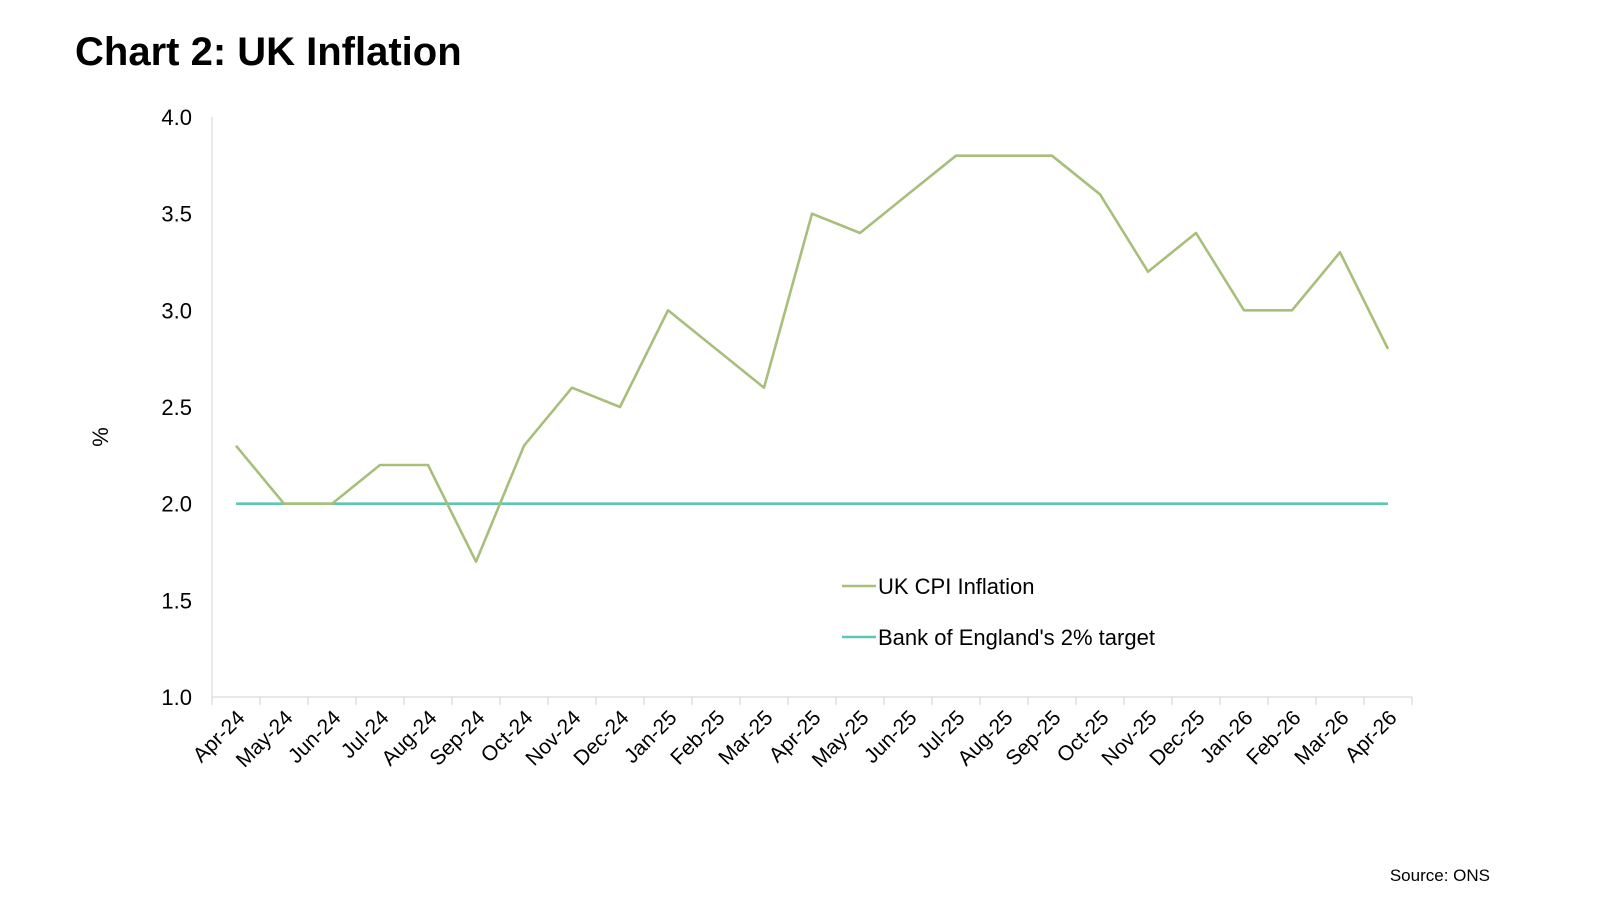  What do you see at coordinates (1321, 737) in the screenshot?
I see `x-tick-label: Mar-26` at bounding box center [1321, 737].